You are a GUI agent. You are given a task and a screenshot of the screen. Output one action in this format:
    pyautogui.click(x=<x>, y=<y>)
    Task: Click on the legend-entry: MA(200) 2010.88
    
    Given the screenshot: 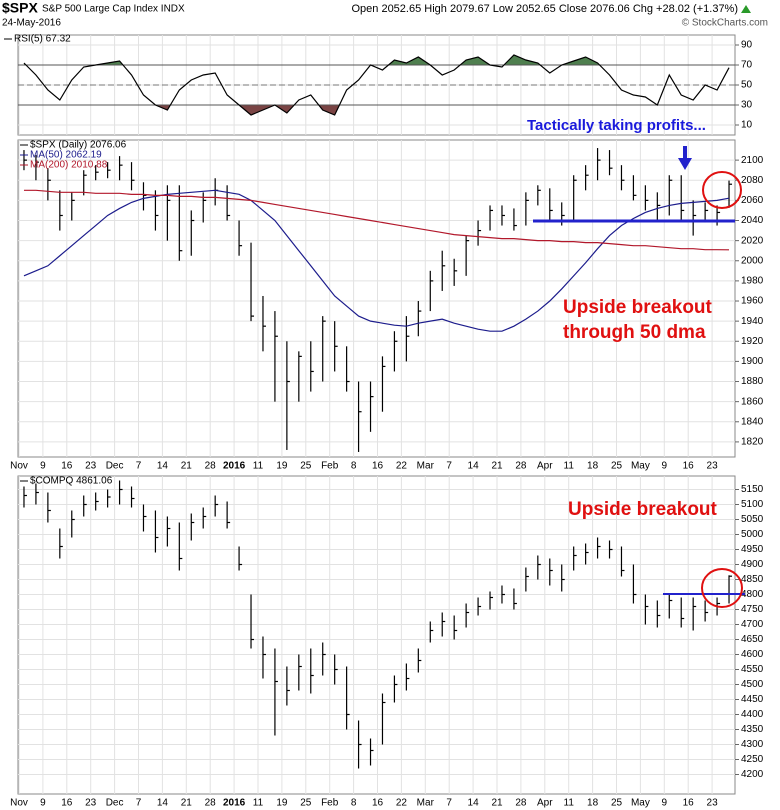 What is the action you would take?
    pyautogui.click(x=69, y=165)
    